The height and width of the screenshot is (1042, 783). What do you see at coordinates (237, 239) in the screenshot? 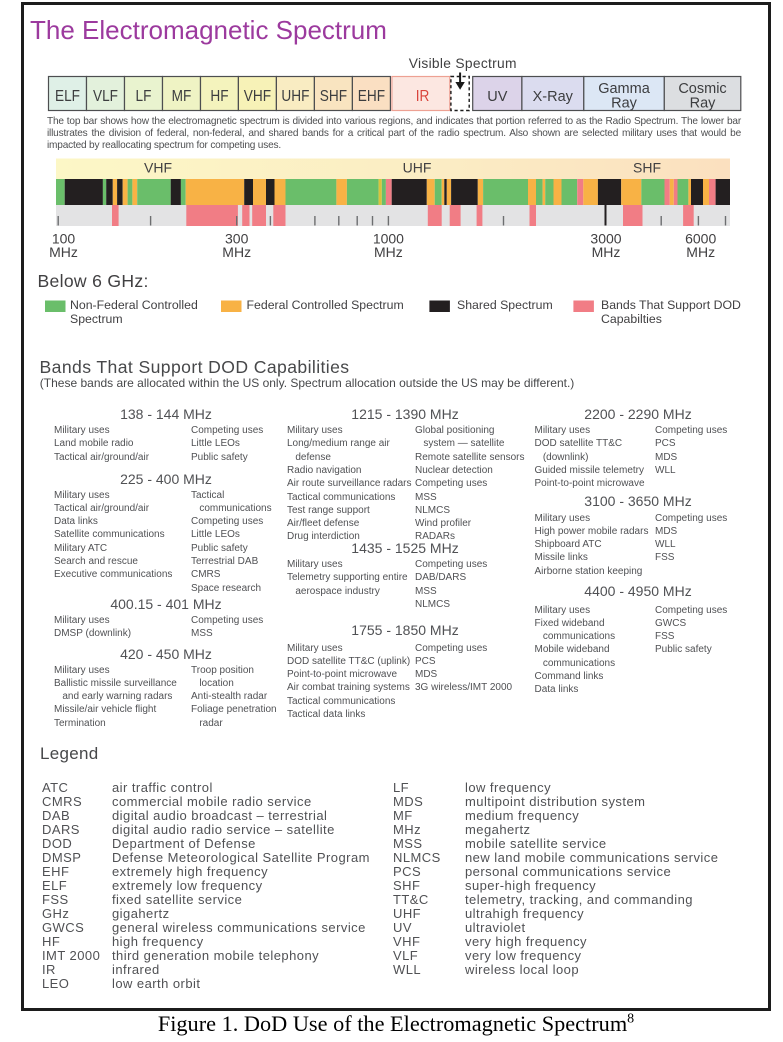
I see `svg-text: 300` at bounding box center [237, 239].